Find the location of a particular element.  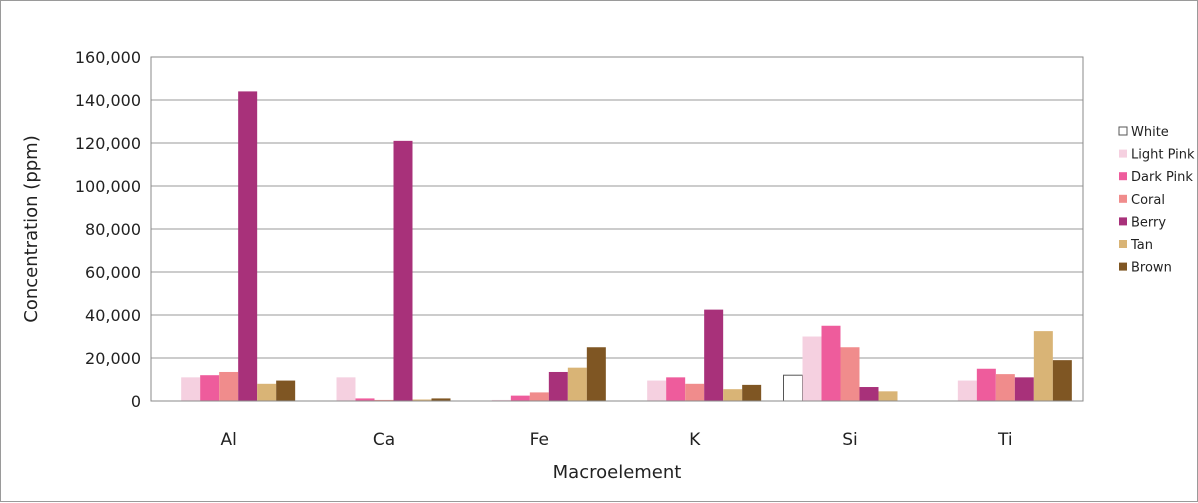

bar-light-pink-al is located at coordinates (191, 389).